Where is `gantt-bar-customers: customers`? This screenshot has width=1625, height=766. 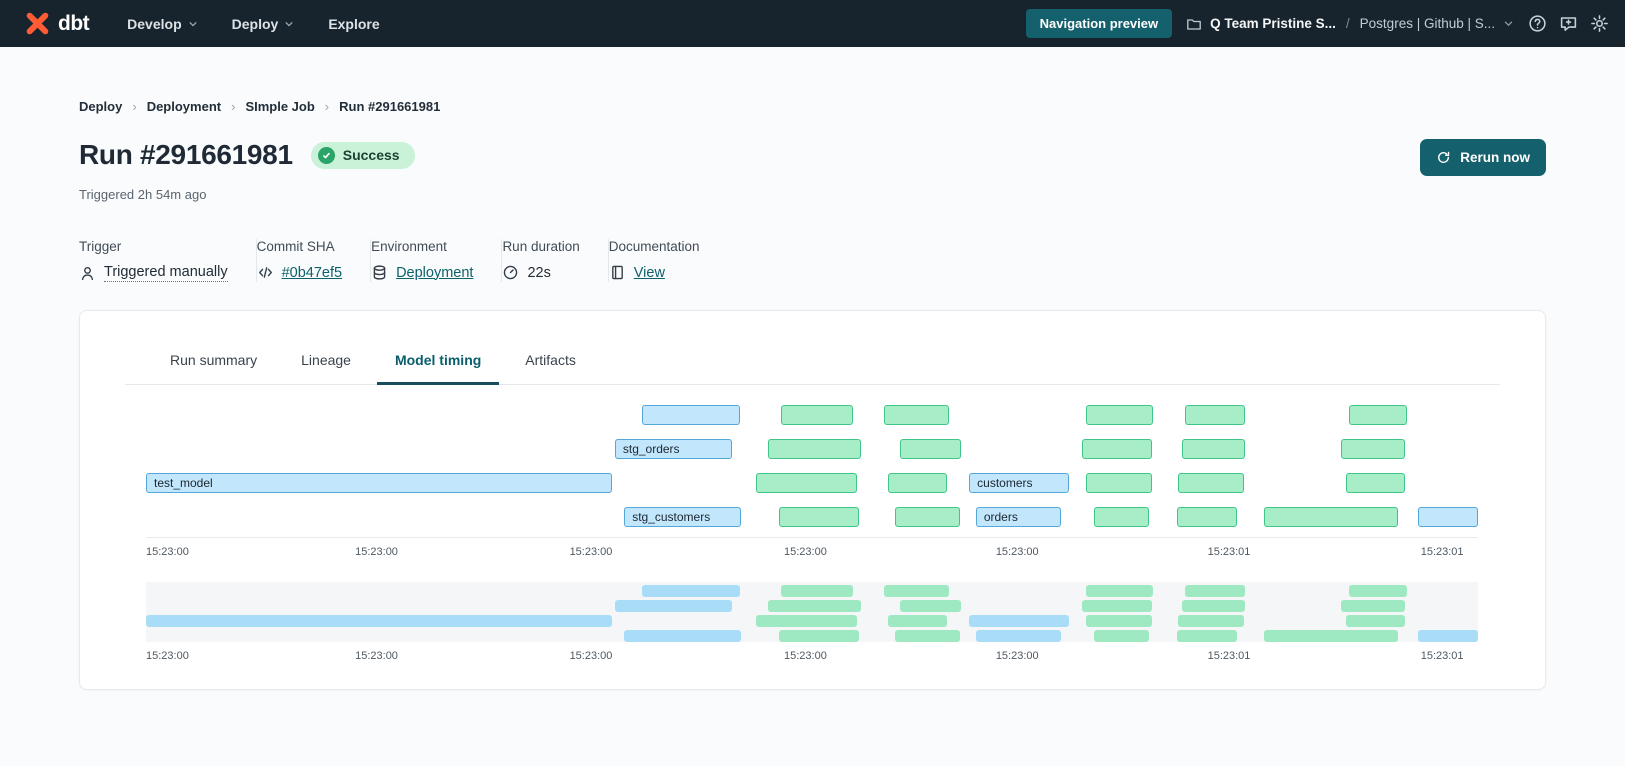
gantt-bar-customers: customers is located at coordinates (1019, 483).